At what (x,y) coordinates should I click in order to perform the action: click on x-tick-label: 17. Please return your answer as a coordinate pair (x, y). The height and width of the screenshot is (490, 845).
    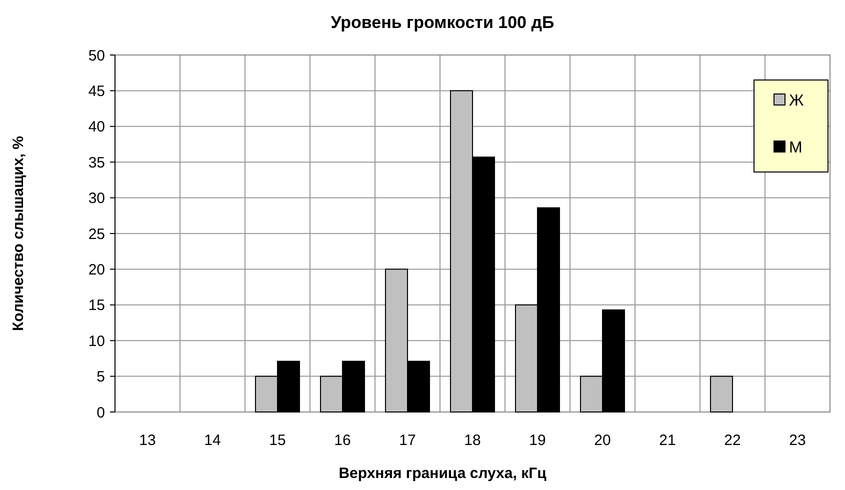
    Looking at the image, I should click on (407, 440).